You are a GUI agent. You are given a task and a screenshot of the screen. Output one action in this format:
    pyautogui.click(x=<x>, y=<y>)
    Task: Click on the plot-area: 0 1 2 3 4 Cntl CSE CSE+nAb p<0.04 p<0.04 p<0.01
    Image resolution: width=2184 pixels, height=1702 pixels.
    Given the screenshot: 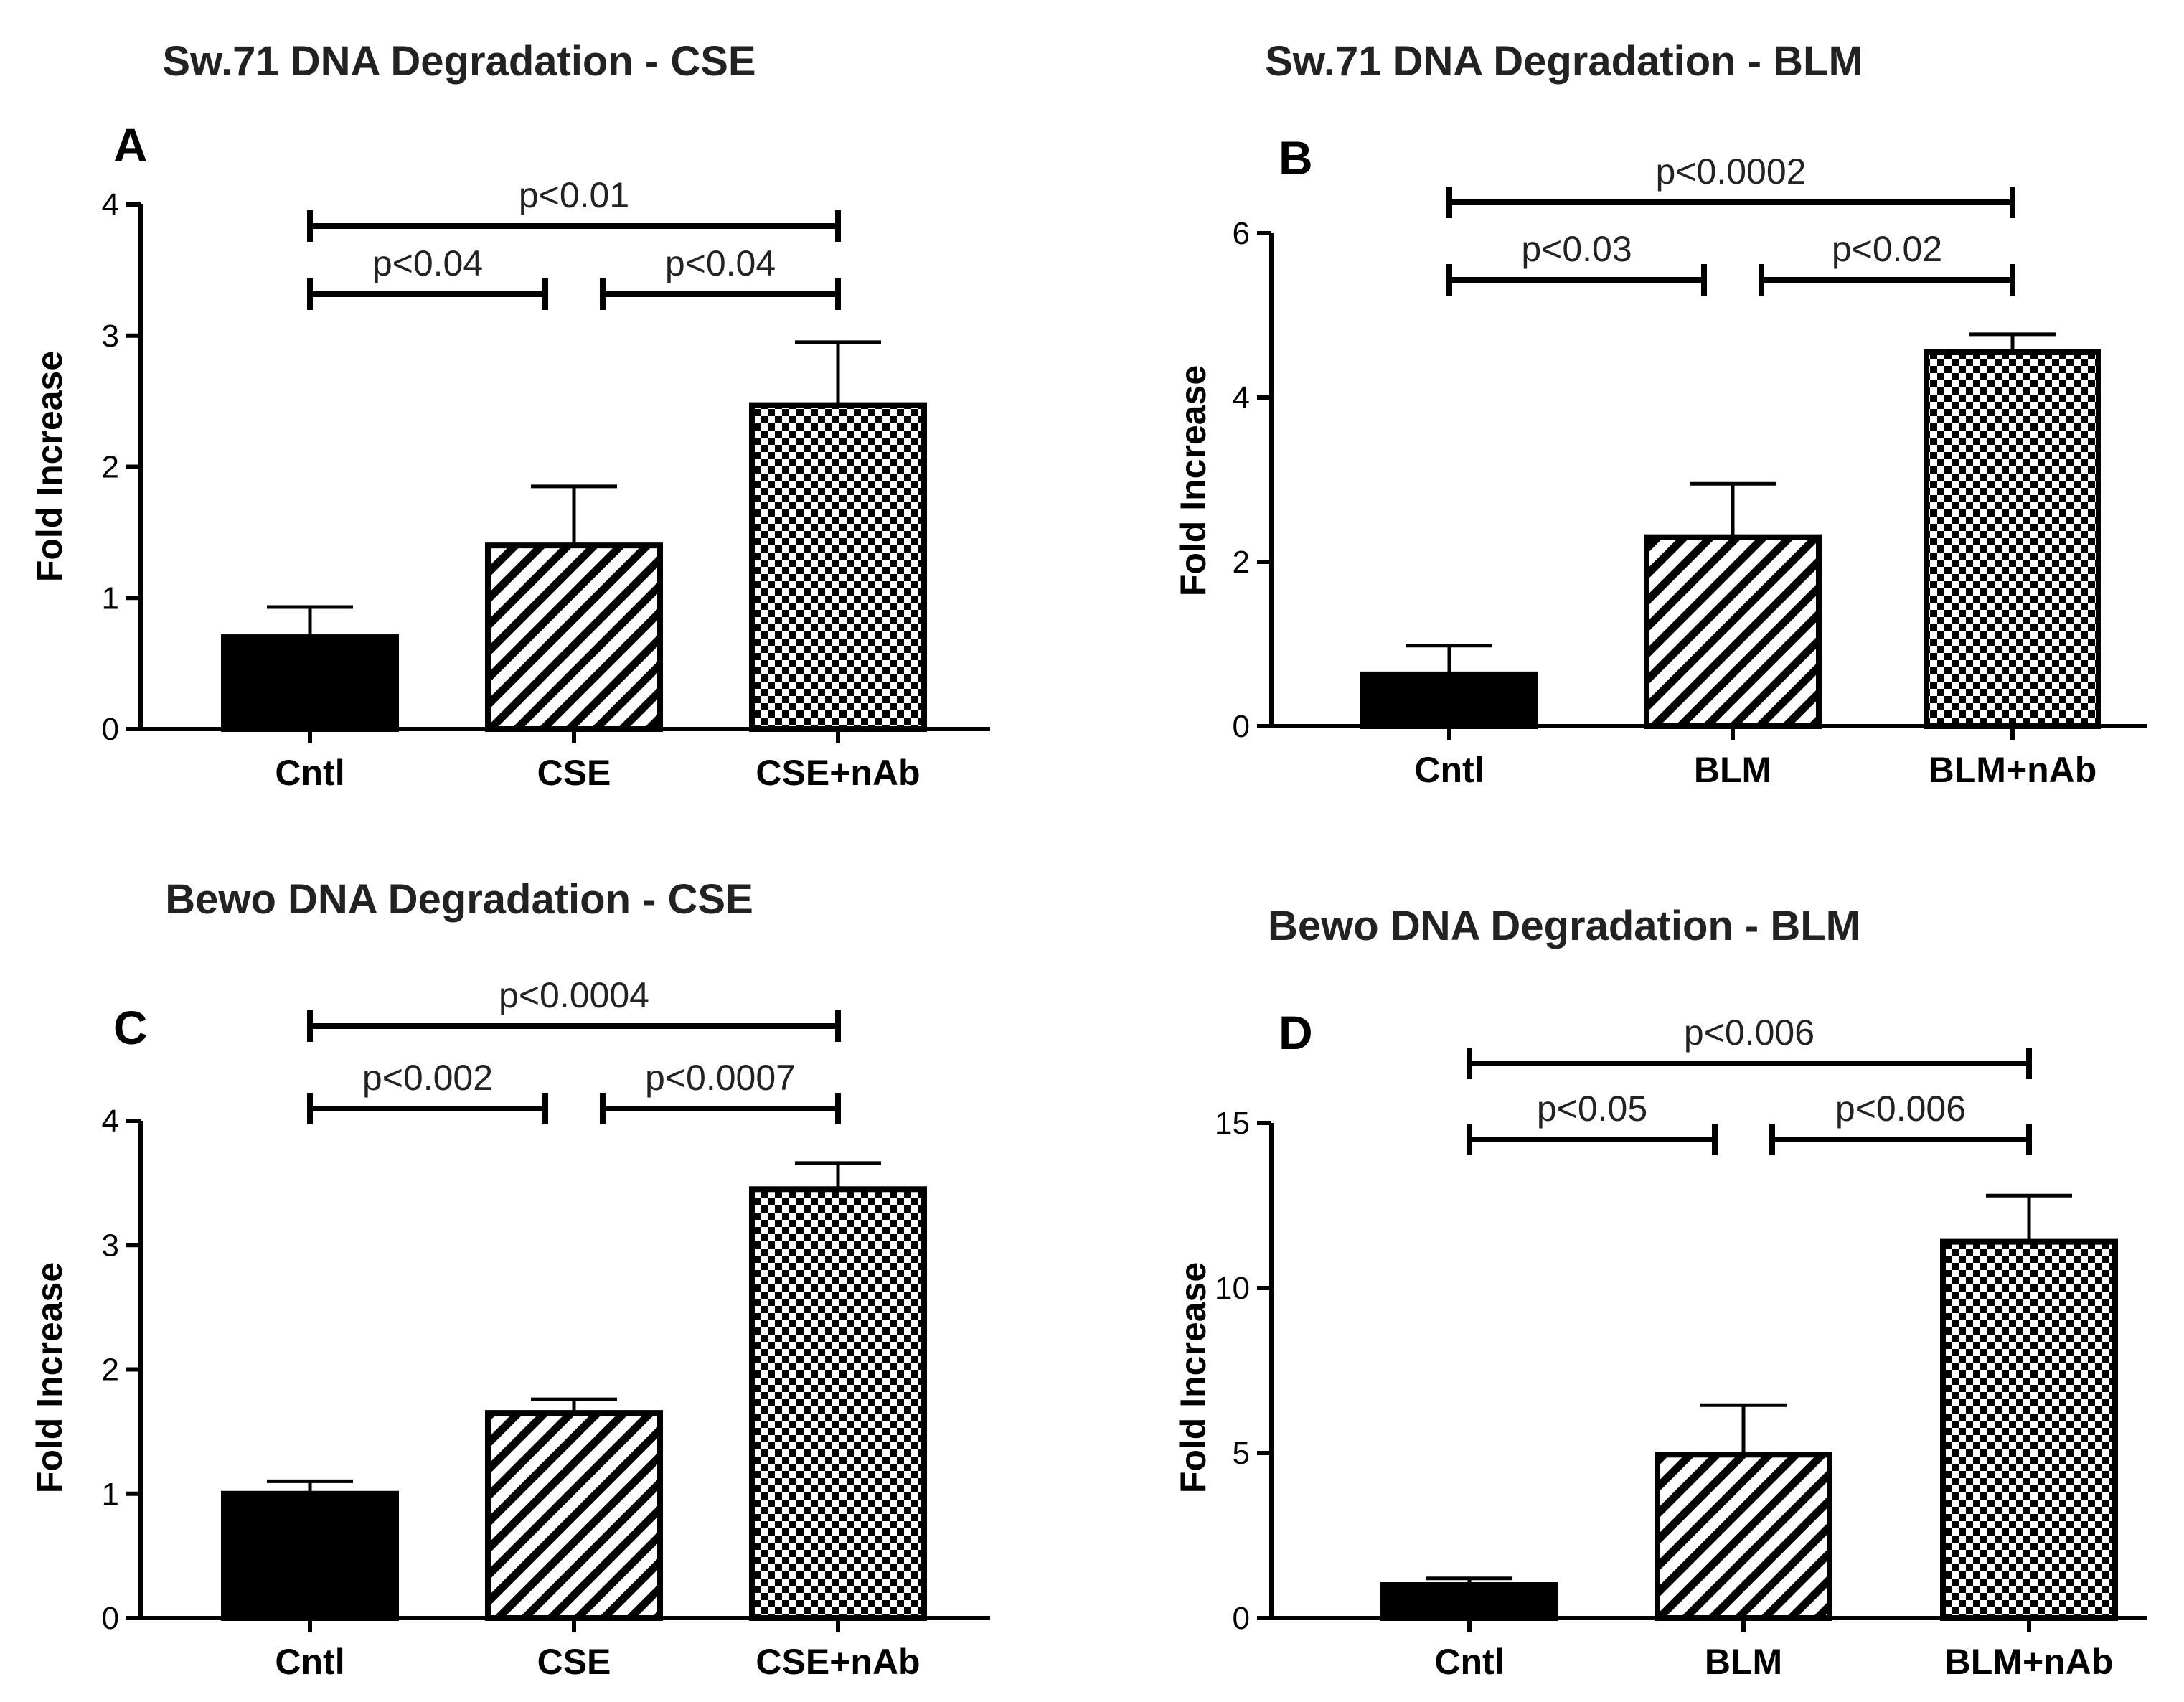 What is the action you would take?
    pyautogui.click(x=546, y=484)
    